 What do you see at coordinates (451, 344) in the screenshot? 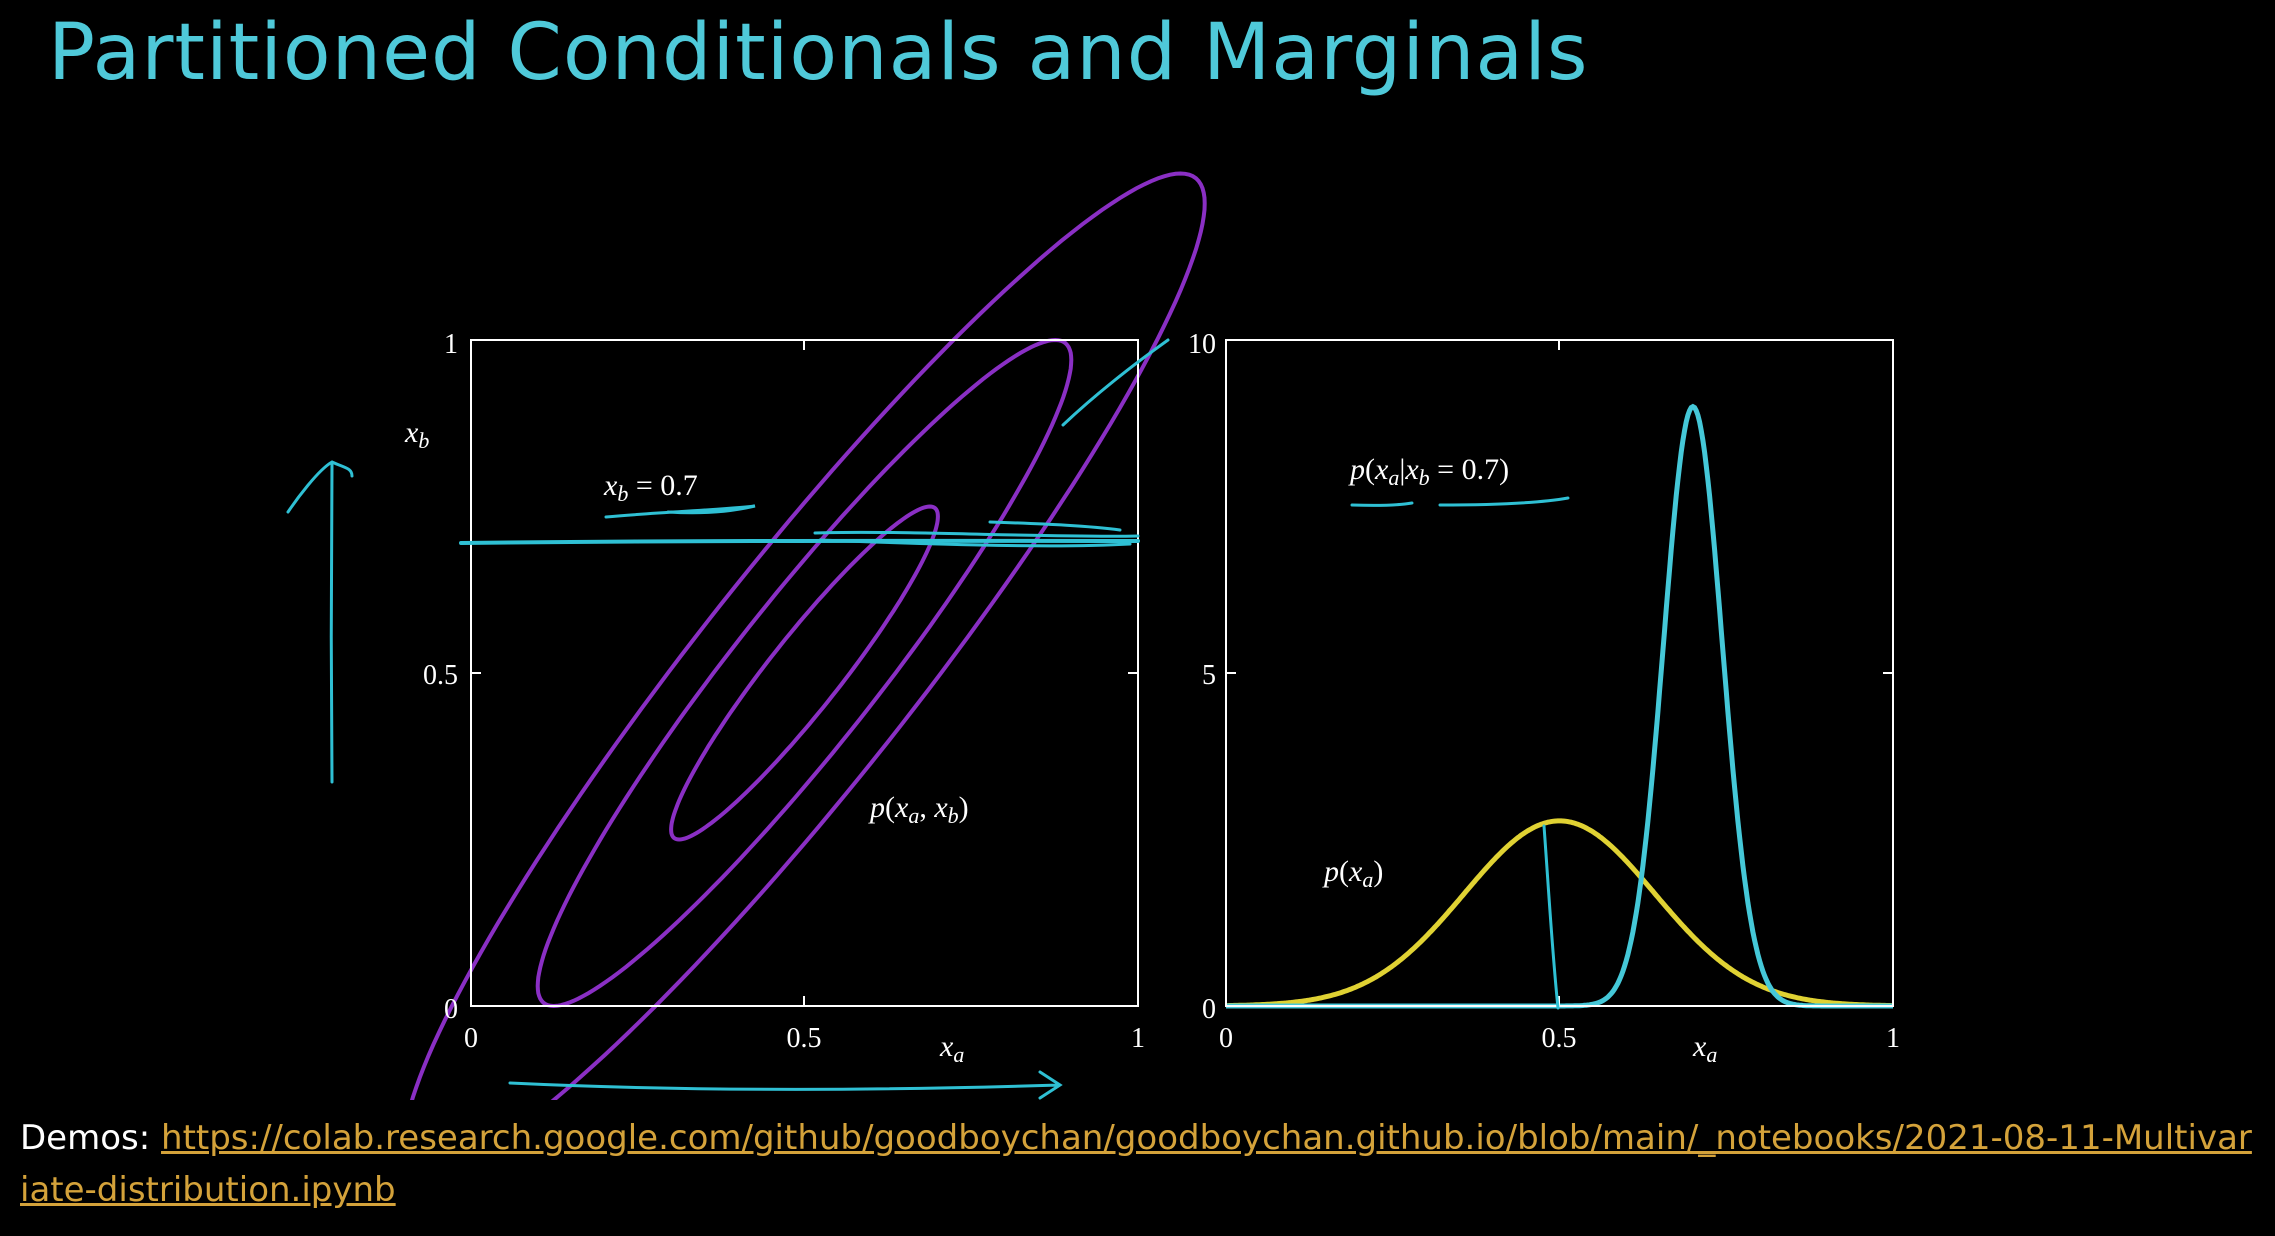
I see `left-ytick-label-1: 1` at bounding box center [451, 344].